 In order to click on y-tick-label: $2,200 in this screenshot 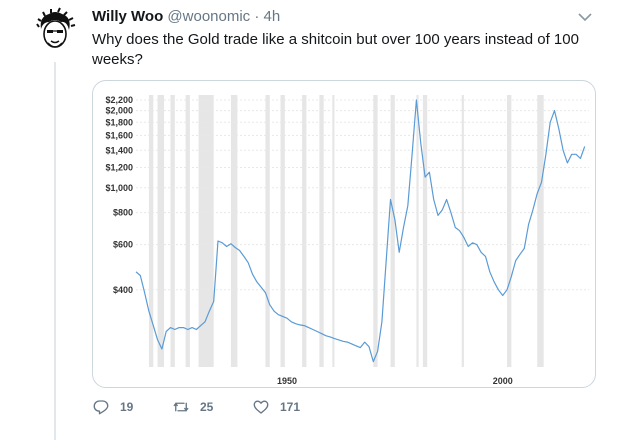, I will do `click(119, 100)`.